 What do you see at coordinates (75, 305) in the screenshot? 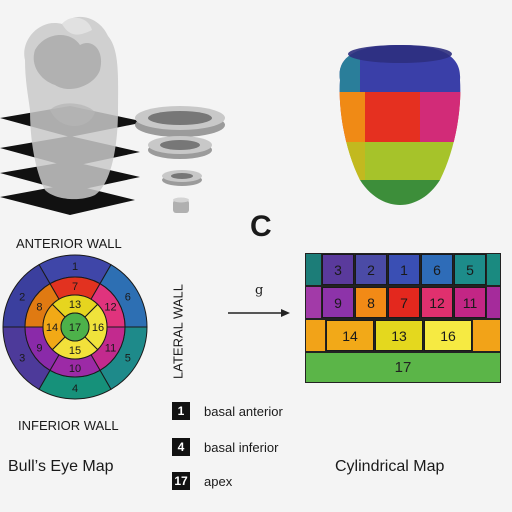
I see `bullseye-label-13: 13` at bounding box center [75, 305].